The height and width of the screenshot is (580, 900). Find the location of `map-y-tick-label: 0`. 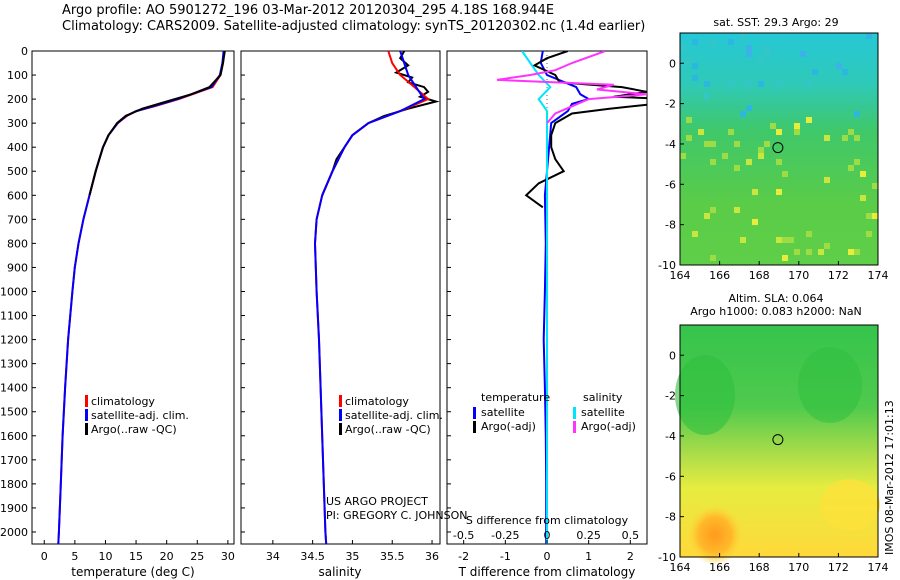

map-y-tick-label: 0 is located at coordinates (672, 63).